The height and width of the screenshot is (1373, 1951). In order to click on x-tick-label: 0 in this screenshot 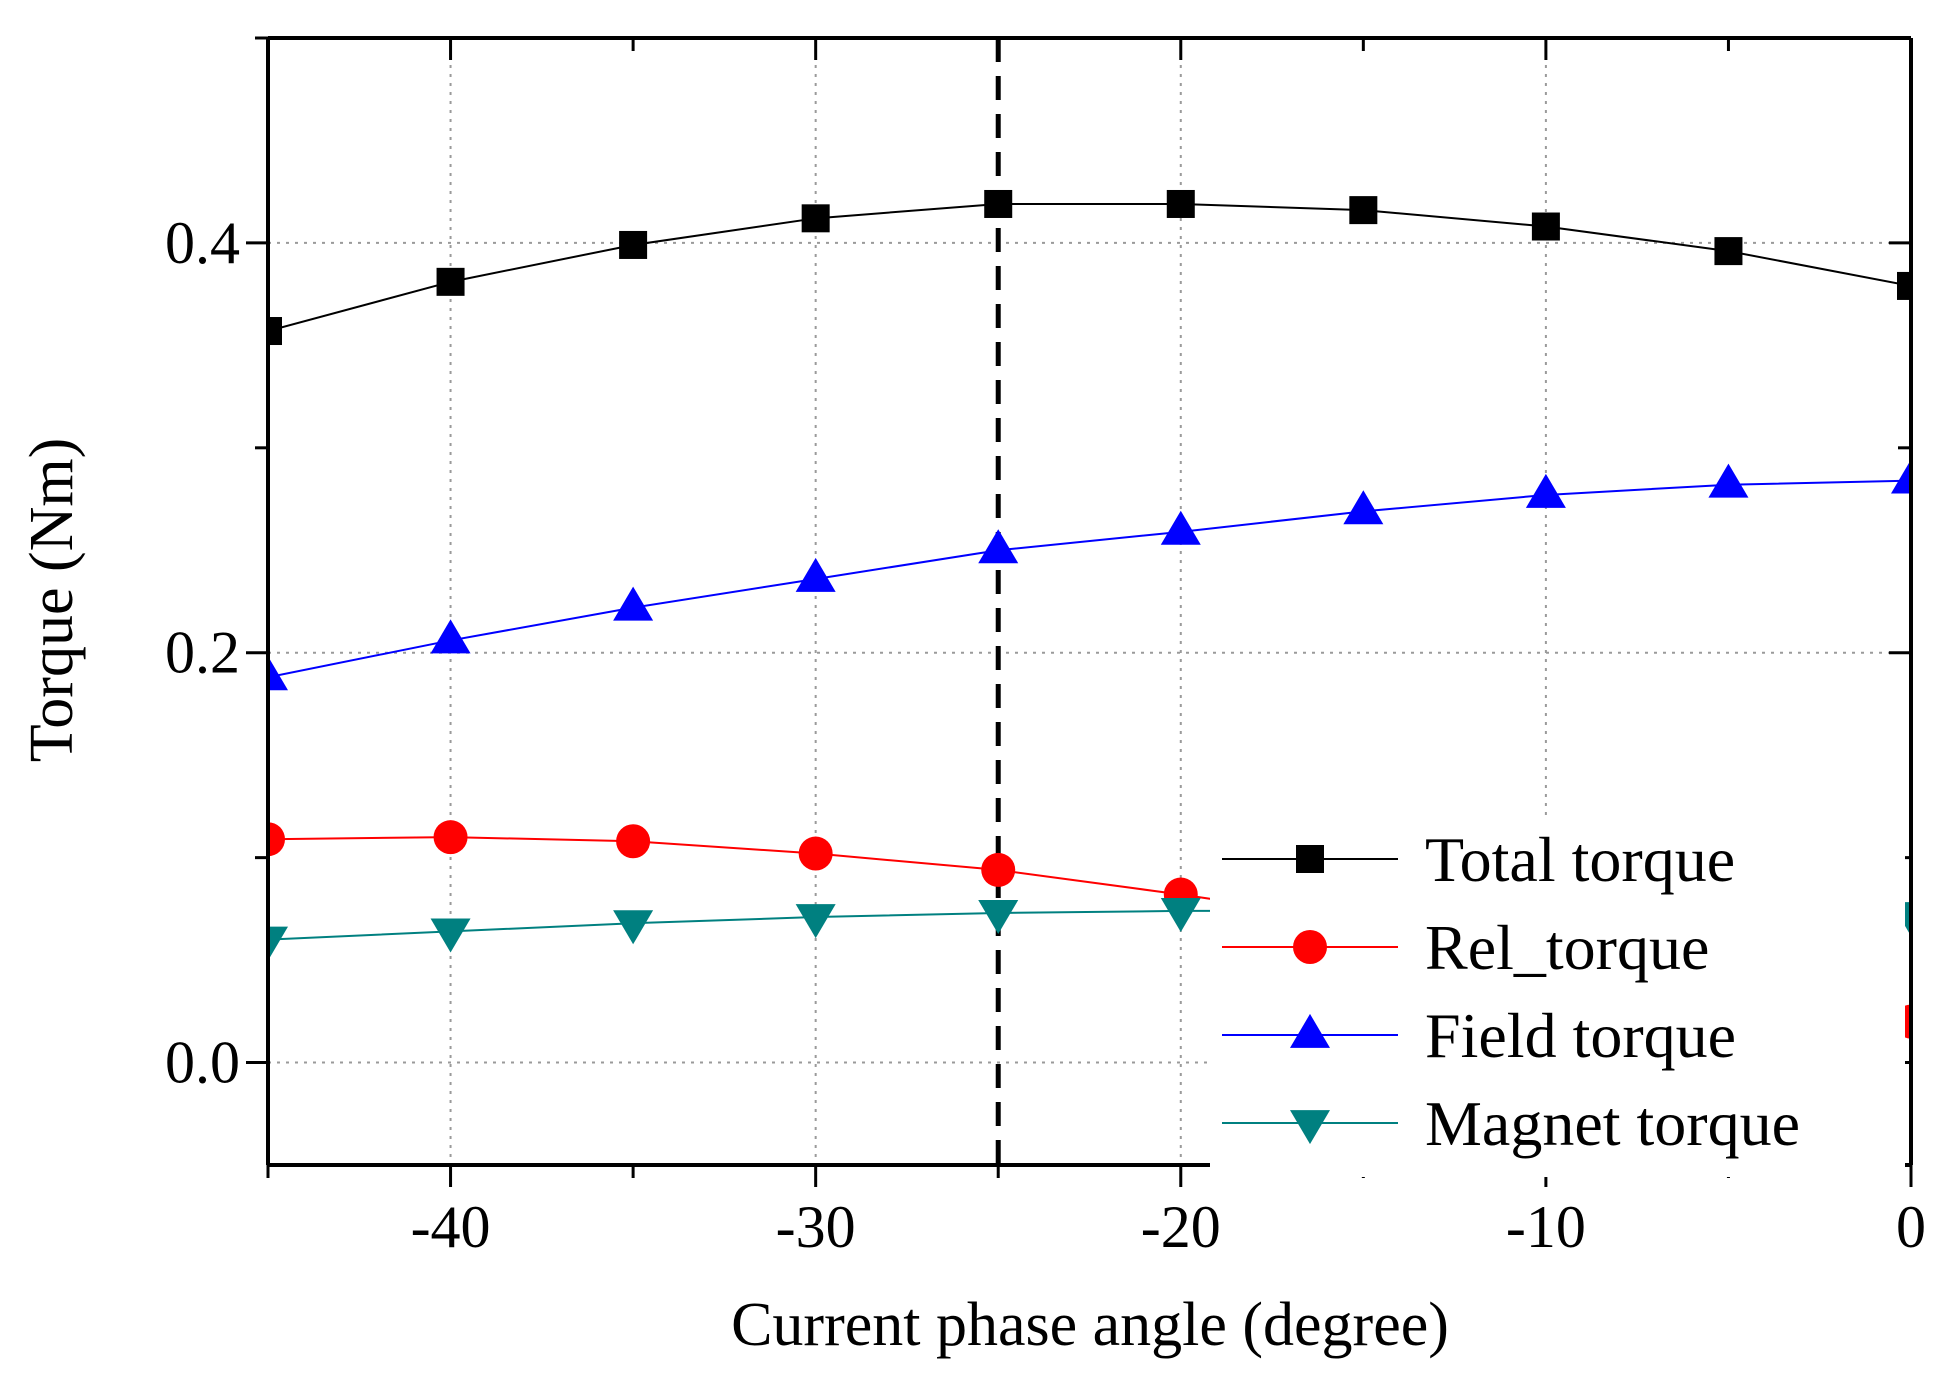, I will do `click(1911, 1227)`.